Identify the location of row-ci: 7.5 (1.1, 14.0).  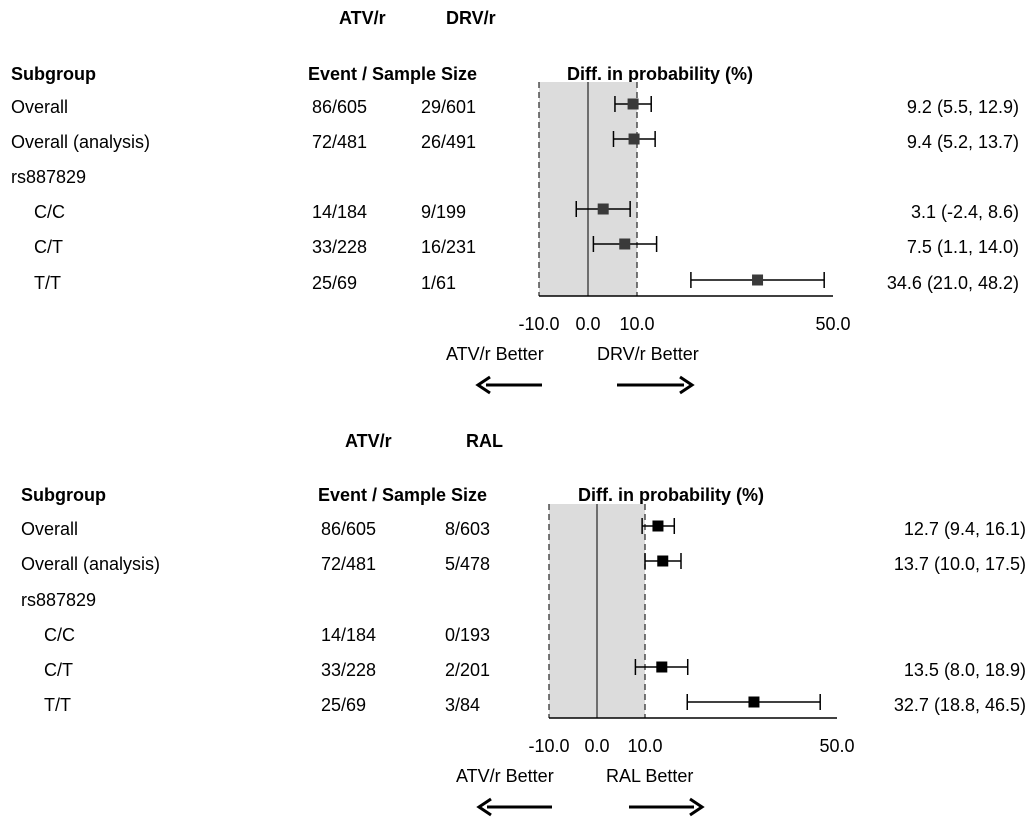
(962, 247).